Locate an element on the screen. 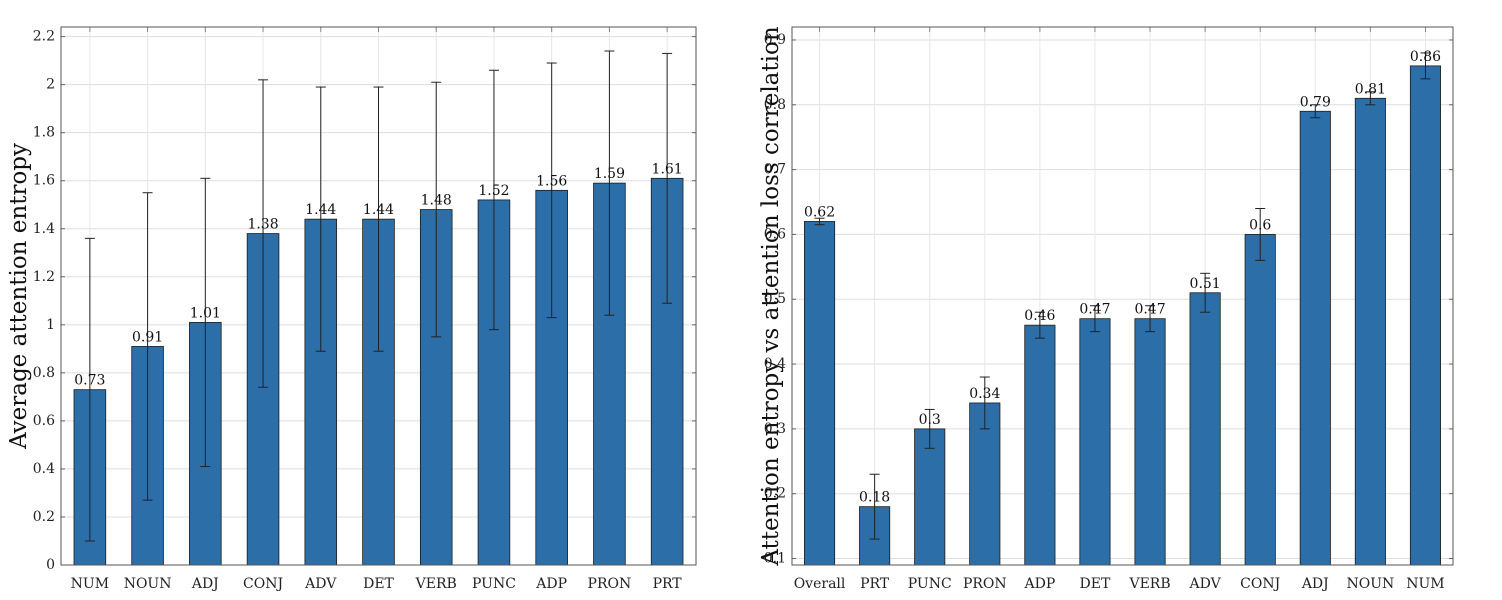 The height and width of the screenshot is (600, 1502). bar-verb is located at coordinates (1150, 442).